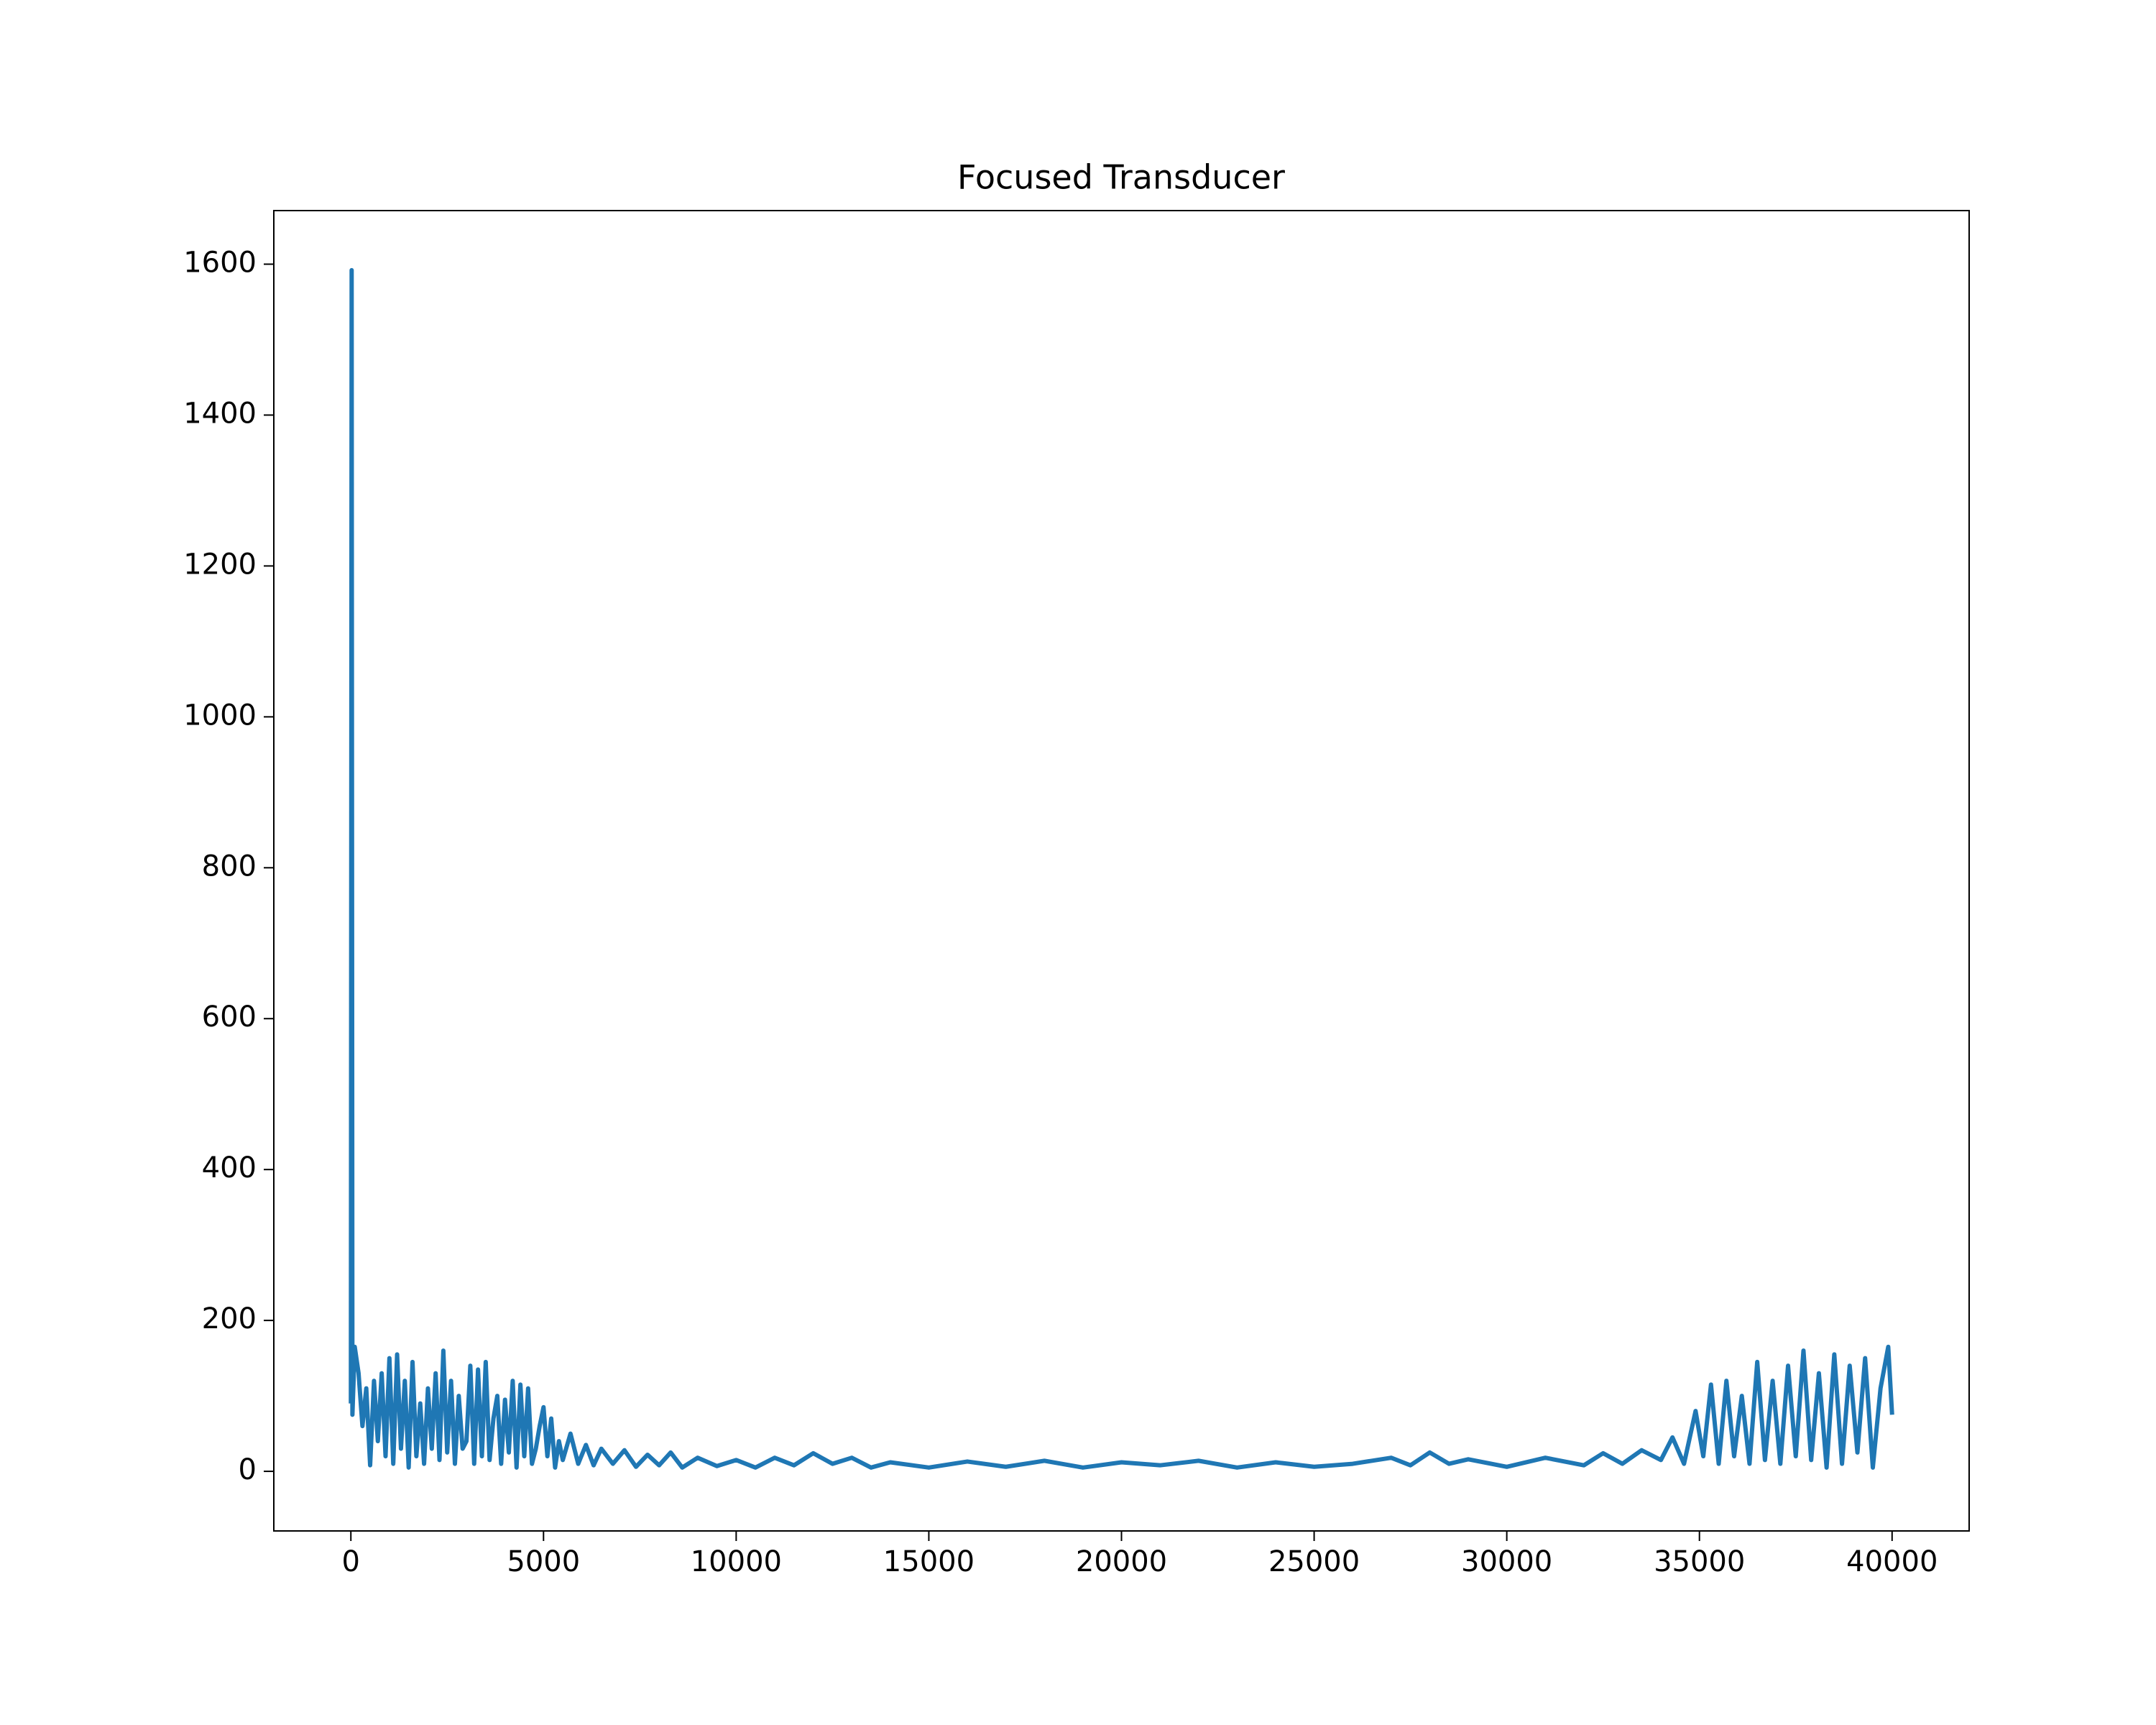  Describe the element at coordinates (229, 1017) in the screenshot. I see `y-tick-label: 600` at that location.